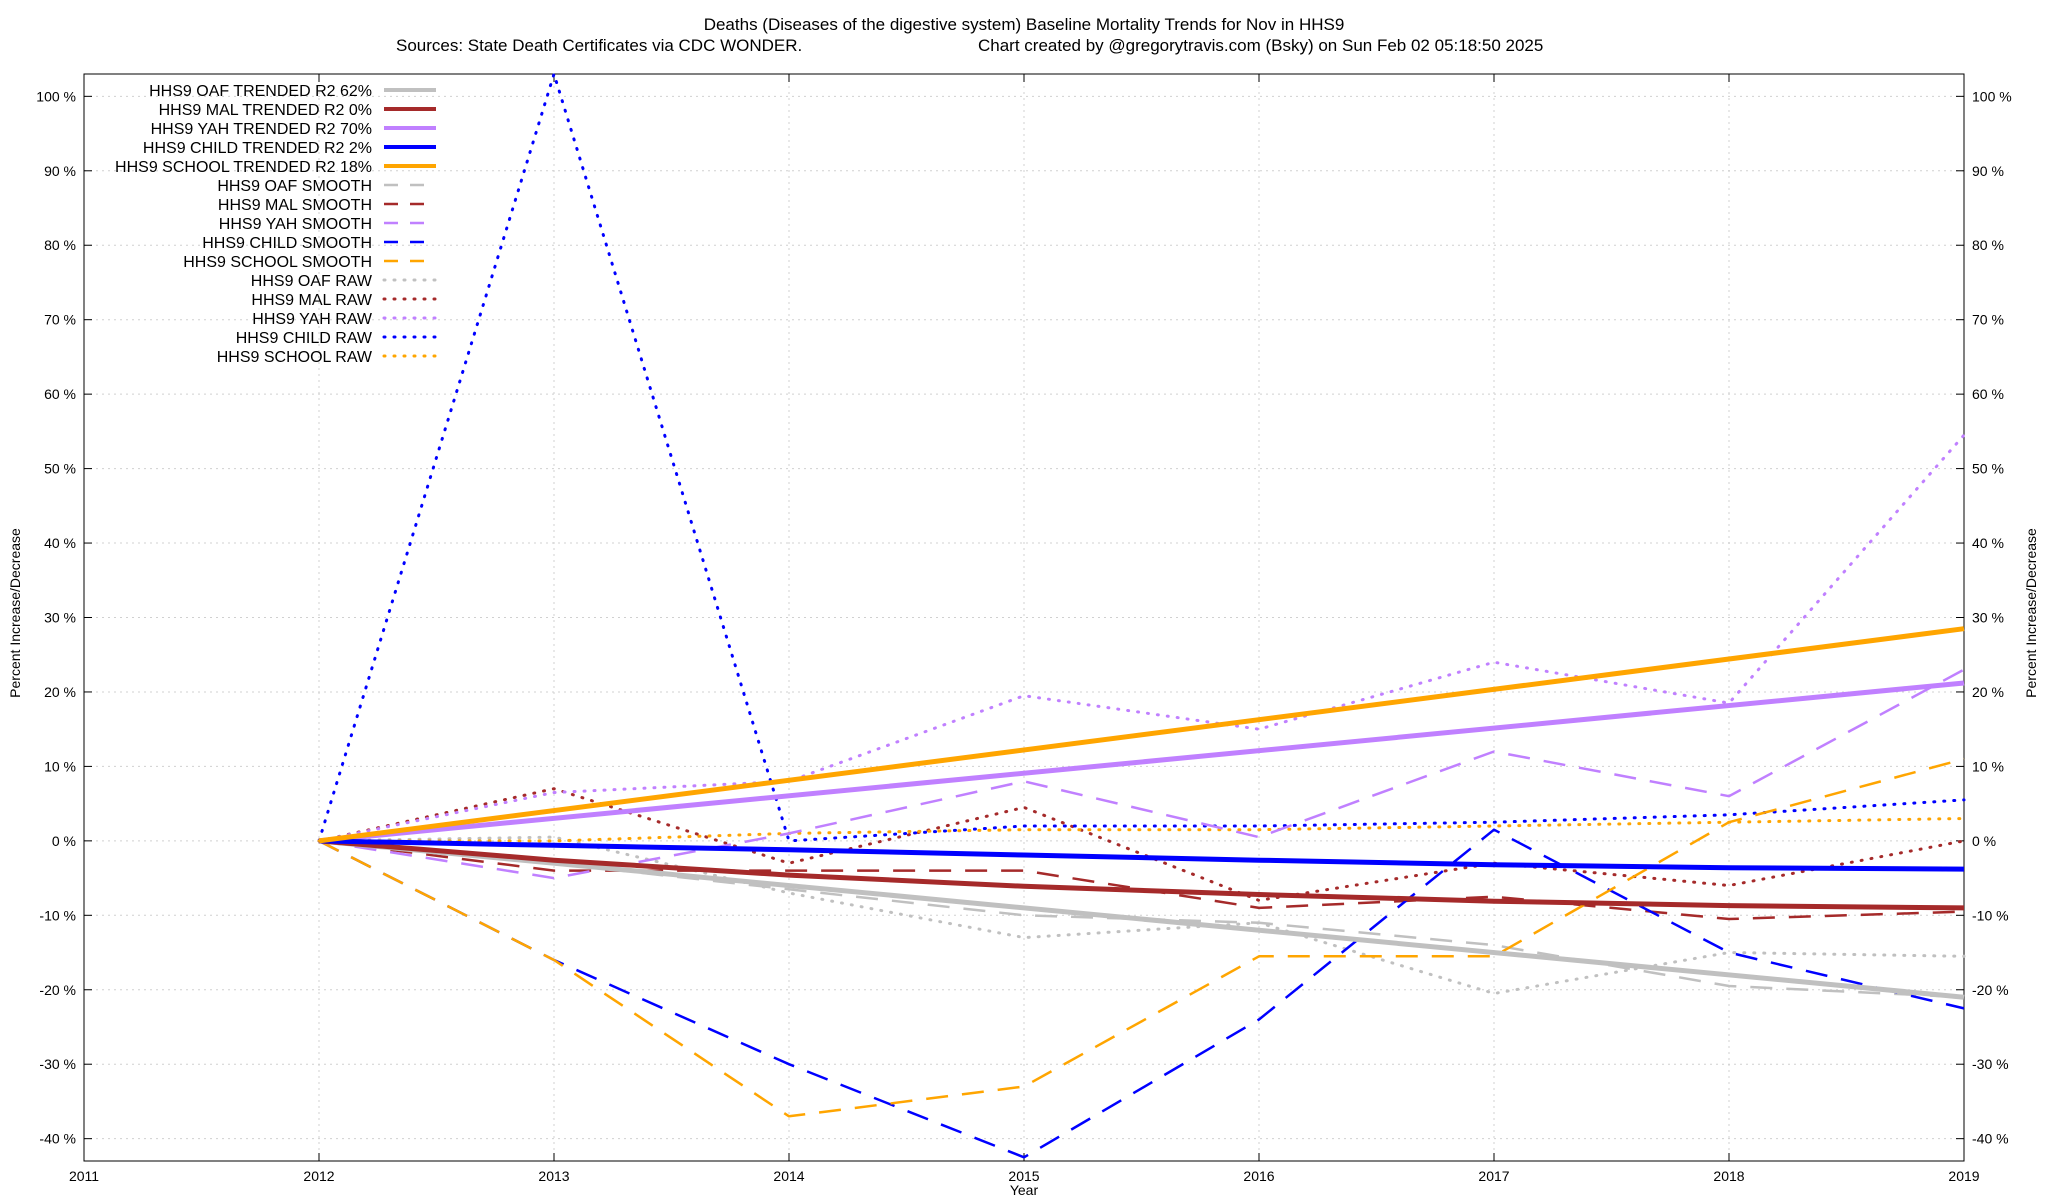  What do you see at coordinates (60, 394) in the screenshot?
I see `y-tick-label-left: 60 %` at bounding box center [60, 394].